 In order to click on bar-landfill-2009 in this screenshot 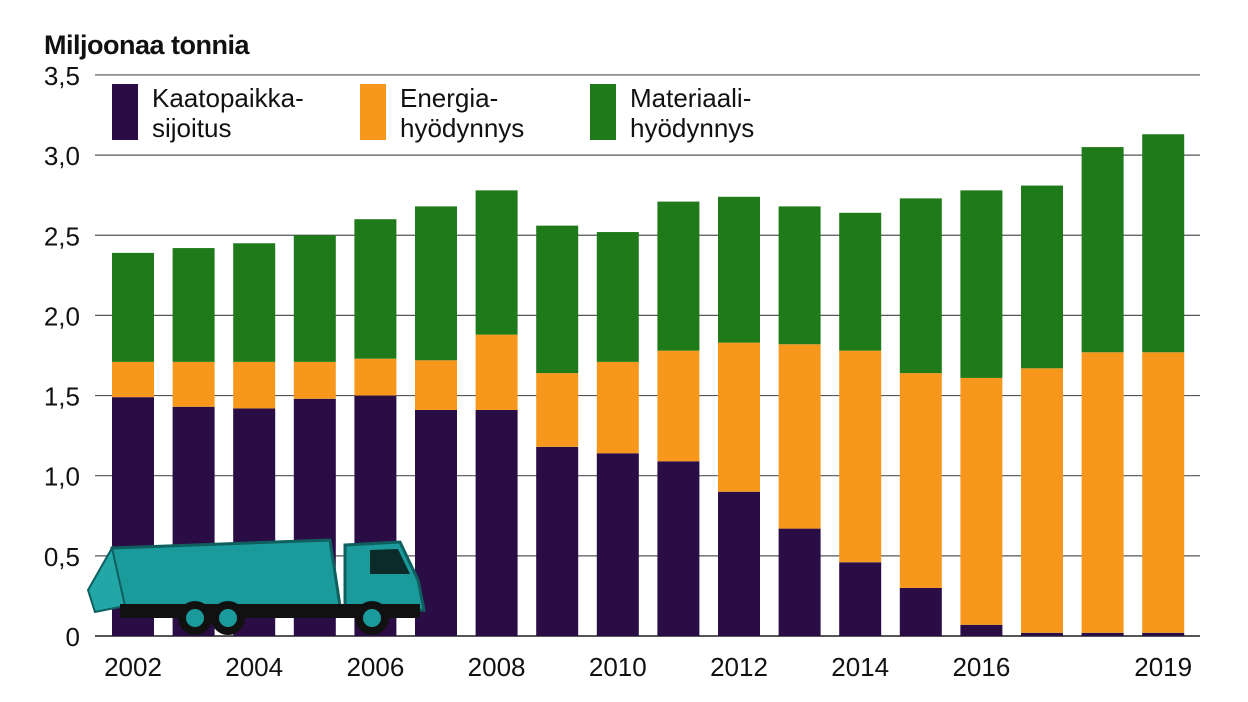, I will do `click(557, 541)`.